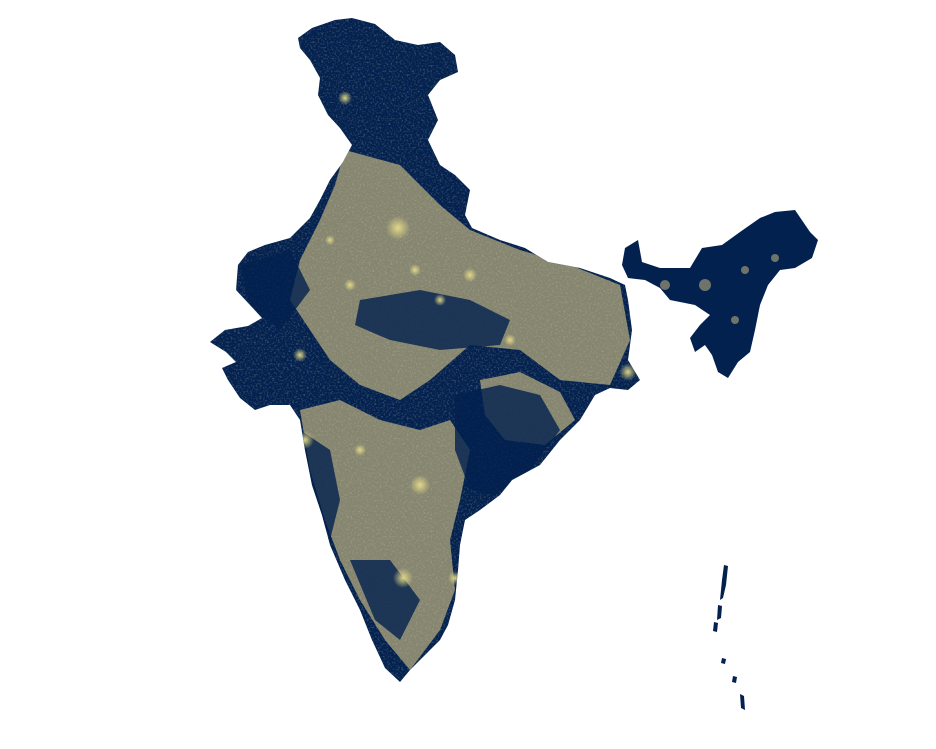 The width and height of the screenshot is (936, 749). What do you see at coordinates (729, 637) in the screenshot?
I see `andaman-nicobar-islands` at bounding box center [729, 637].